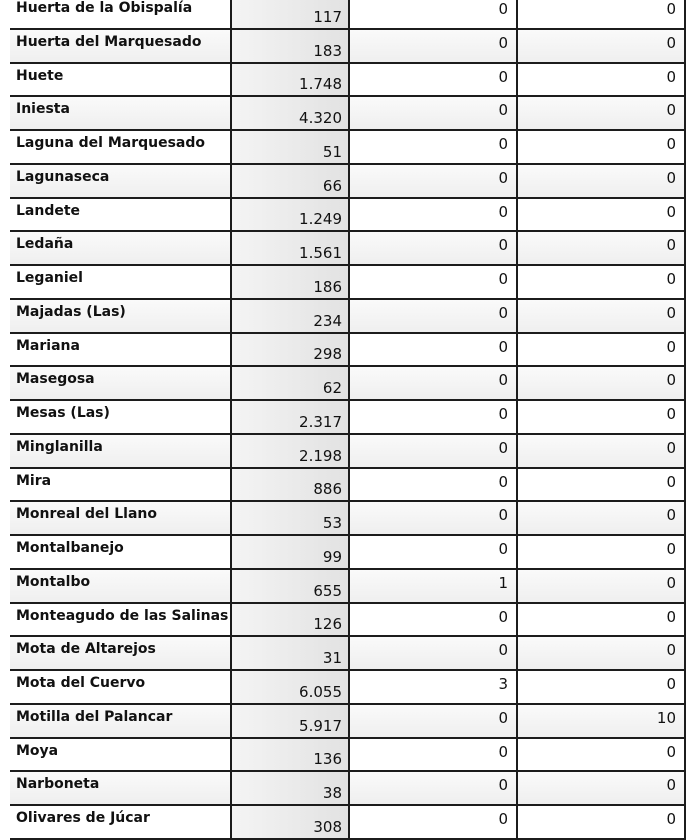  Describe the element at coordinates (291, 822) in the screenshot. I see `population-cell: 308` at that location.